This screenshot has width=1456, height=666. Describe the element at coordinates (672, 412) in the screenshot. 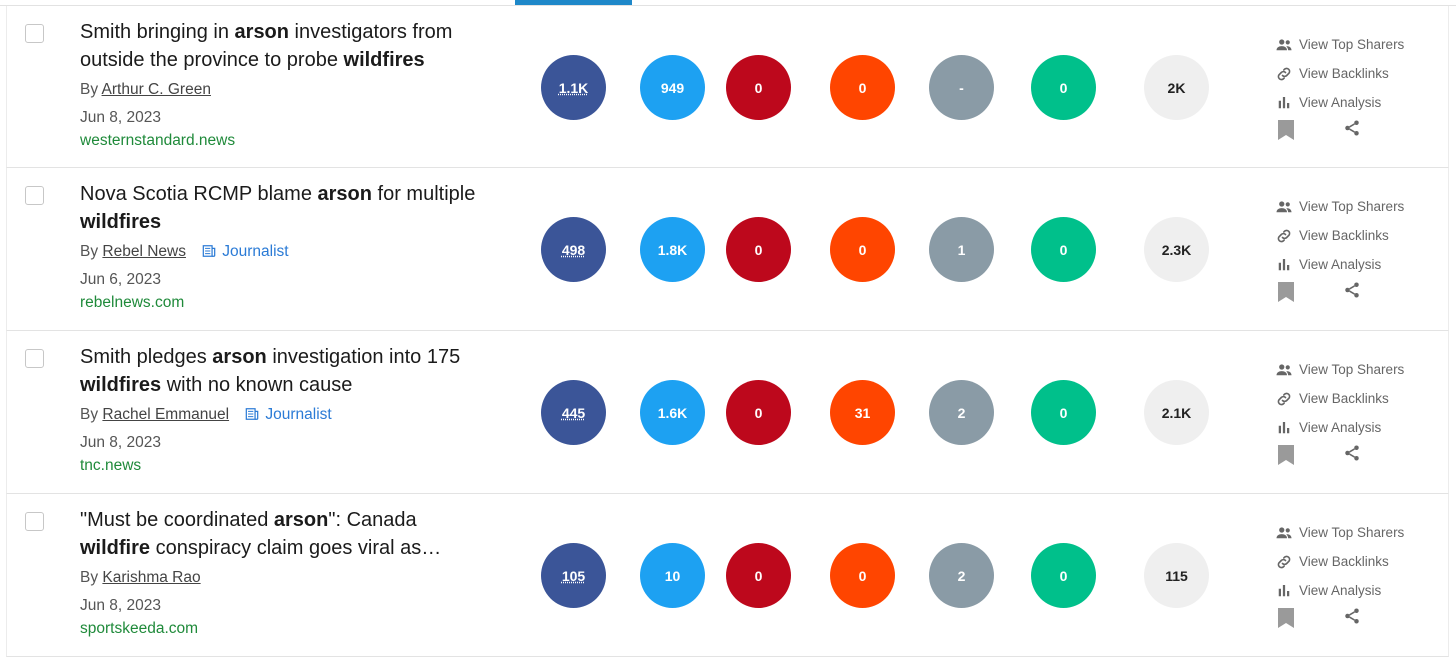

I see `twitter-share-count: 1.6K` at that location.